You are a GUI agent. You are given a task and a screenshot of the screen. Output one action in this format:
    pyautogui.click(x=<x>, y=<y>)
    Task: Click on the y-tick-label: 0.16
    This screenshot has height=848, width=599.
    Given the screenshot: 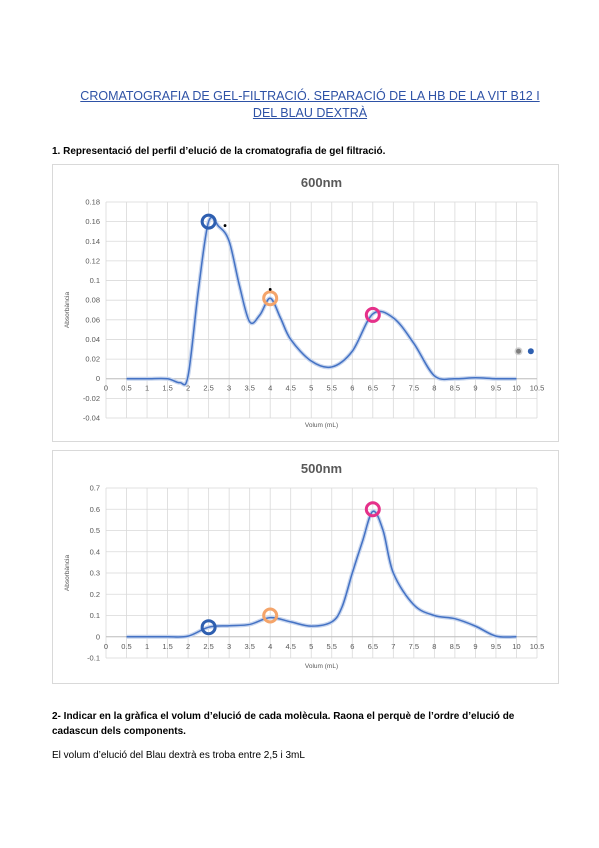 What is the action you would take?
    pyautogui.click(x=92, y=221)
    